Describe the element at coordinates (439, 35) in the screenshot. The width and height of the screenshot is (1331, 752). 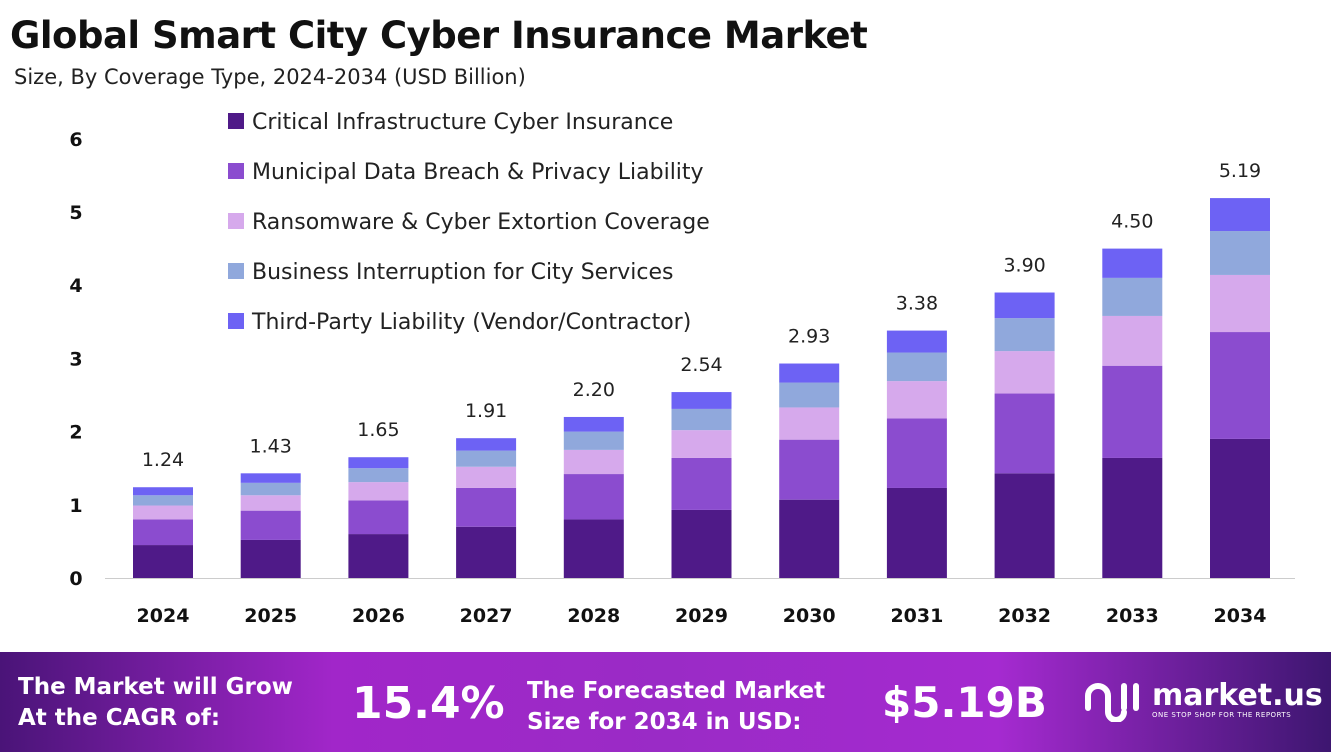
I see `chart-title: Global Smart City Cyber Insurance Market` at that location.